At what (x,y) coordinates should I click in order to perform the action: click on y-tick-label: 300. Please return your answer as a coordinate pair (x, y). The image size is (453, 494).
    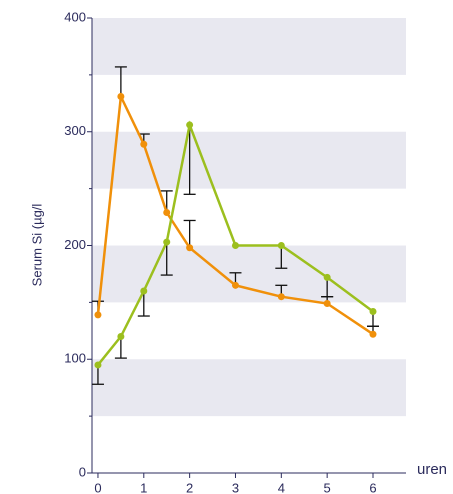
    Looking at the image, I should click on (75, 130).